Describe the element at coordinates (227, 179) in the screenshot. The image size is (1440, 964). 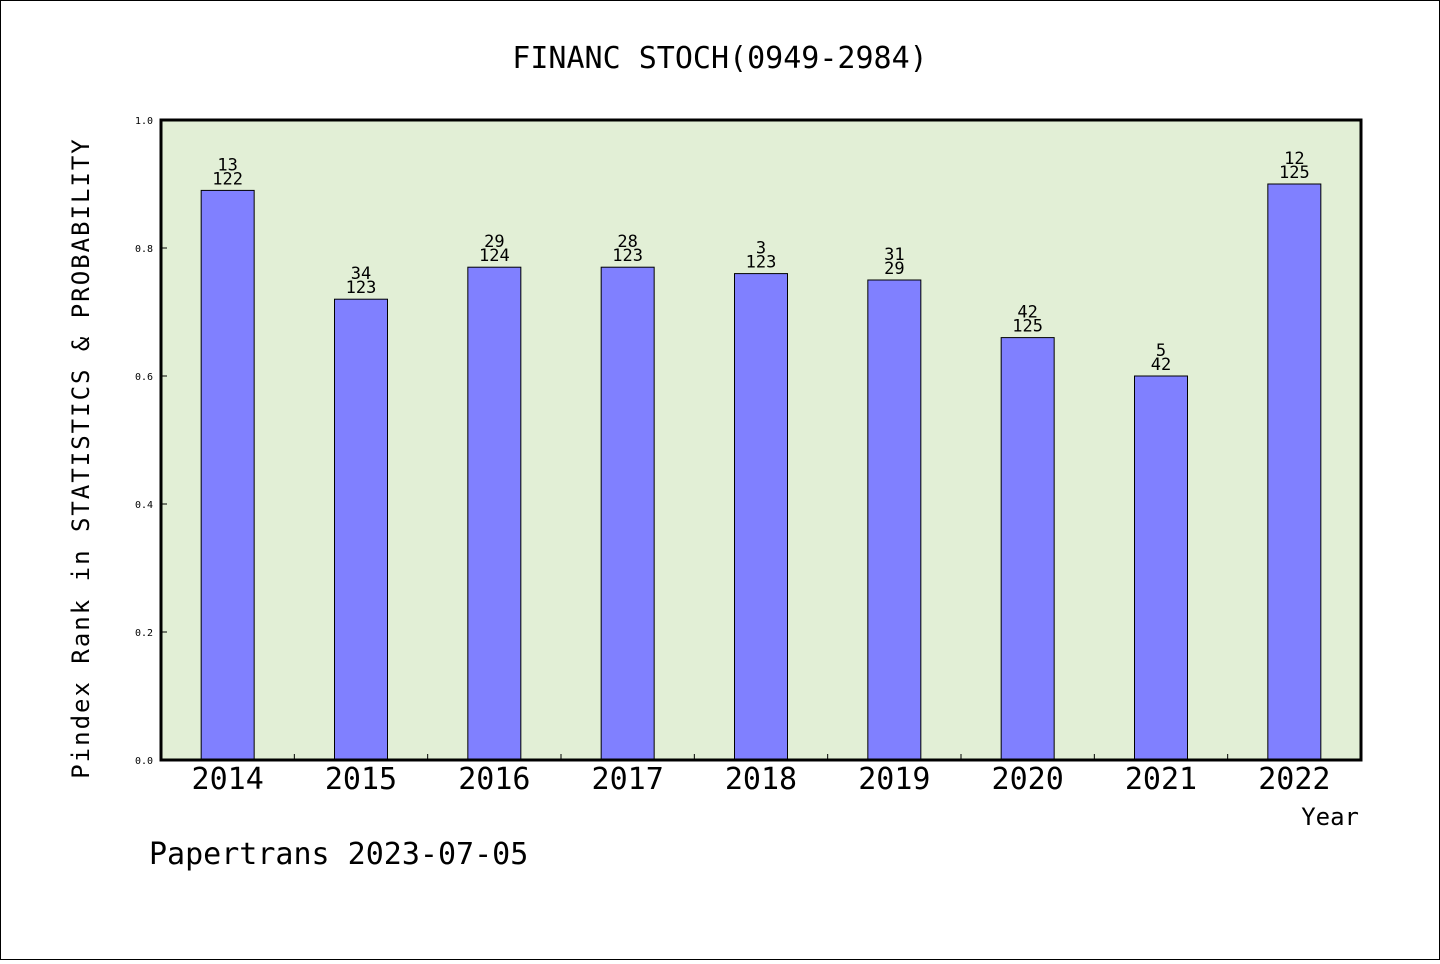
I see `bar-label-bottom: 122` at that location.